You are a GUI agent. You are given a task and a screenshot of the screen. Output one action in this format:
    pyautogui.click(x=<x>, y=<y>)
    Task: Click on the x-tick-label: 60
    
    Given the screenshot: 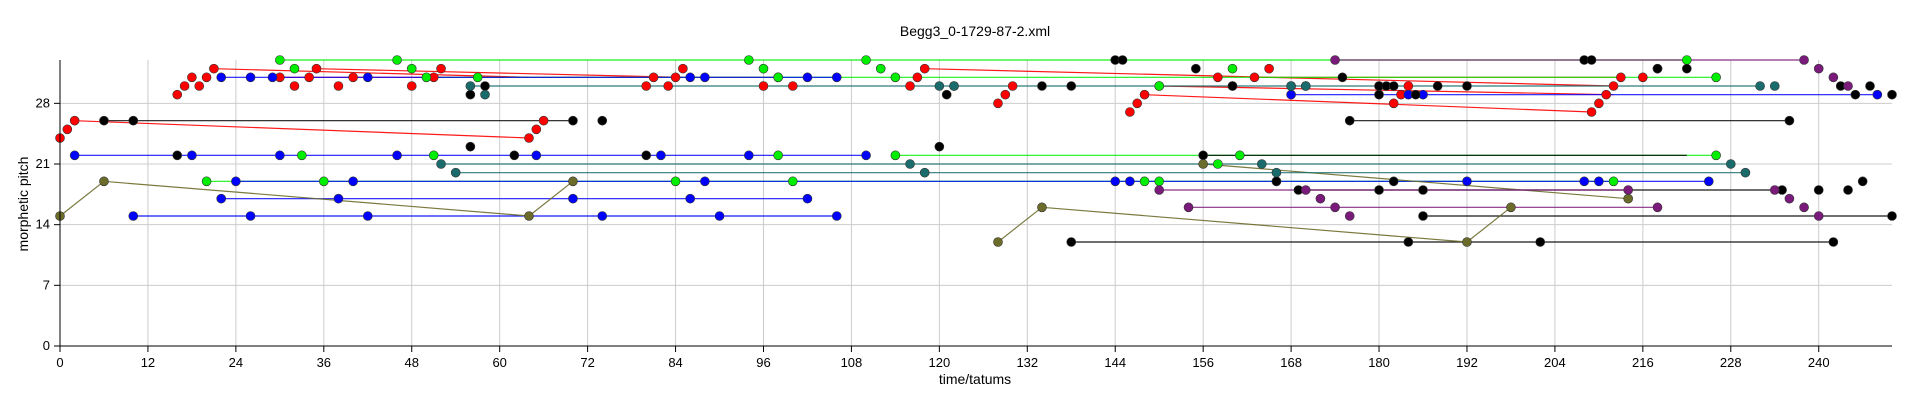 What is the action you would take?
    pyautogui.click(x=499, y=362)
    